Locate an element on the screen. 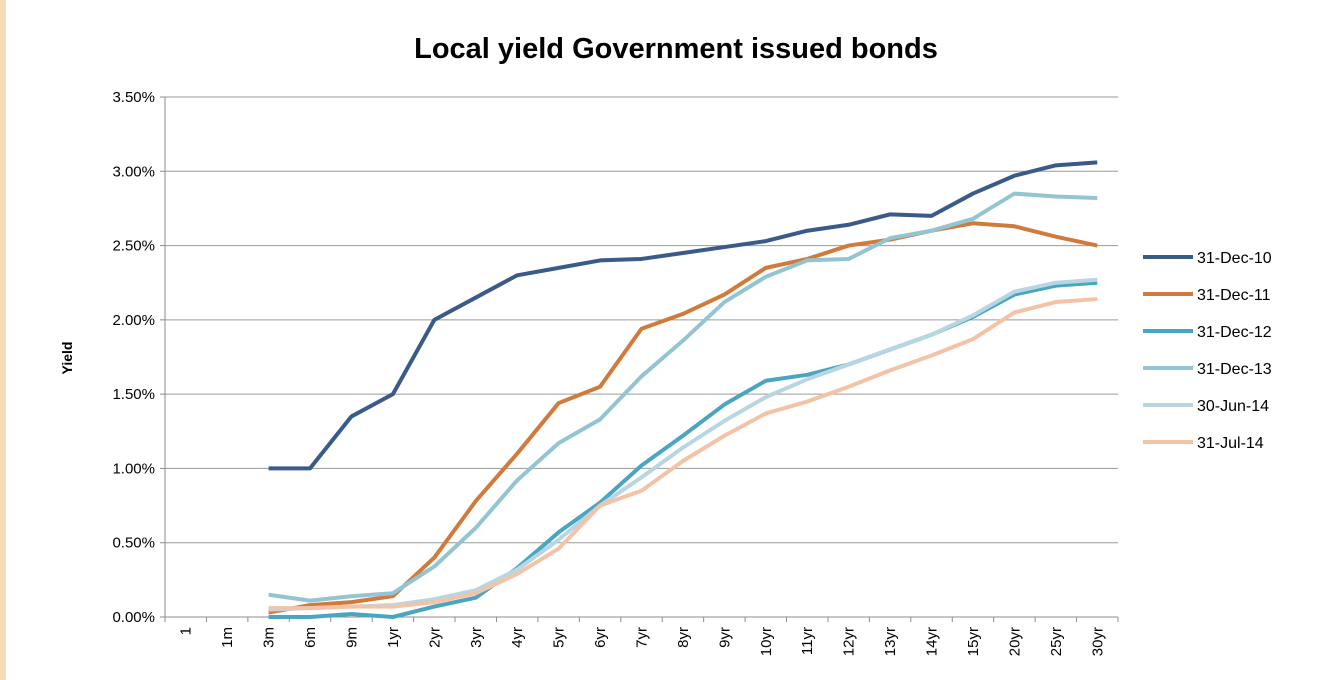  y-tick-label: 1.00% is located at coordinates (133, 468).